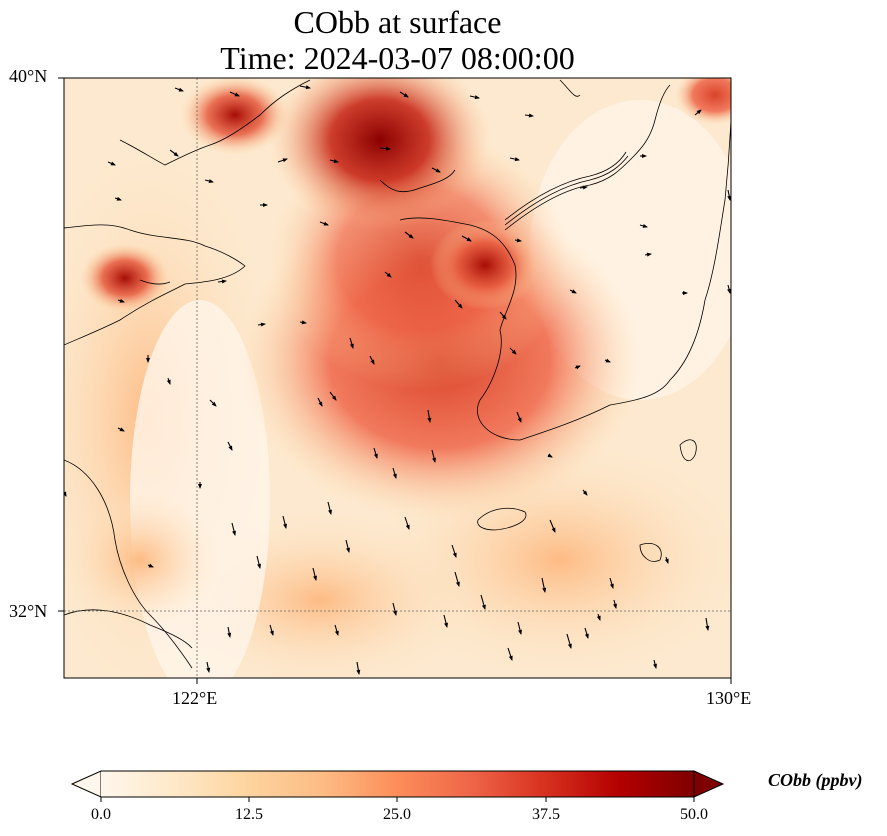 The image size is (887, 836). What do you see at coordinates (195, 698) in the screenshot?
I see `lon-tick-label: 122°E` at bounding box center [195, 698].